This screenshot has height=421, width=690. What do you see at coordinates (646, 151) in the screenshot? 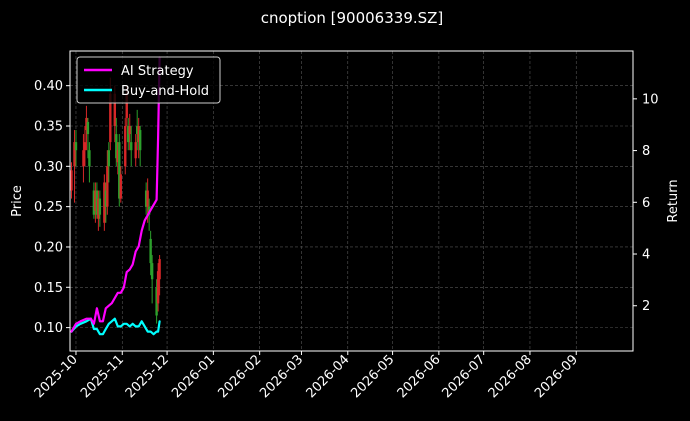
I see `y-right-tick-label: 8` at bounding box center [646, 151].